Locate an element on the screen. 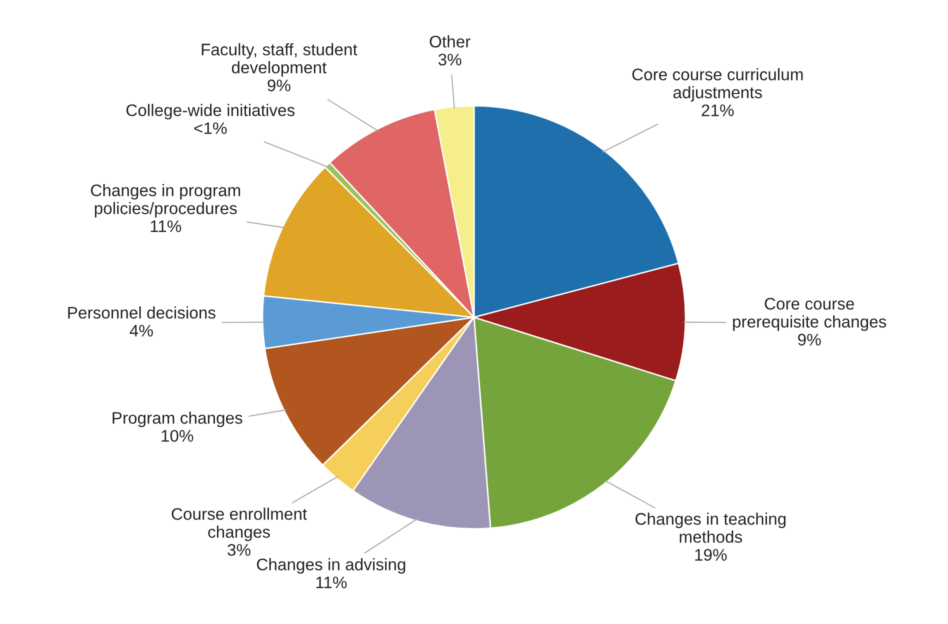 This screenshot has width=948, height=624. slice-label: Course enrollment changes is located at coordinates (239, 525).